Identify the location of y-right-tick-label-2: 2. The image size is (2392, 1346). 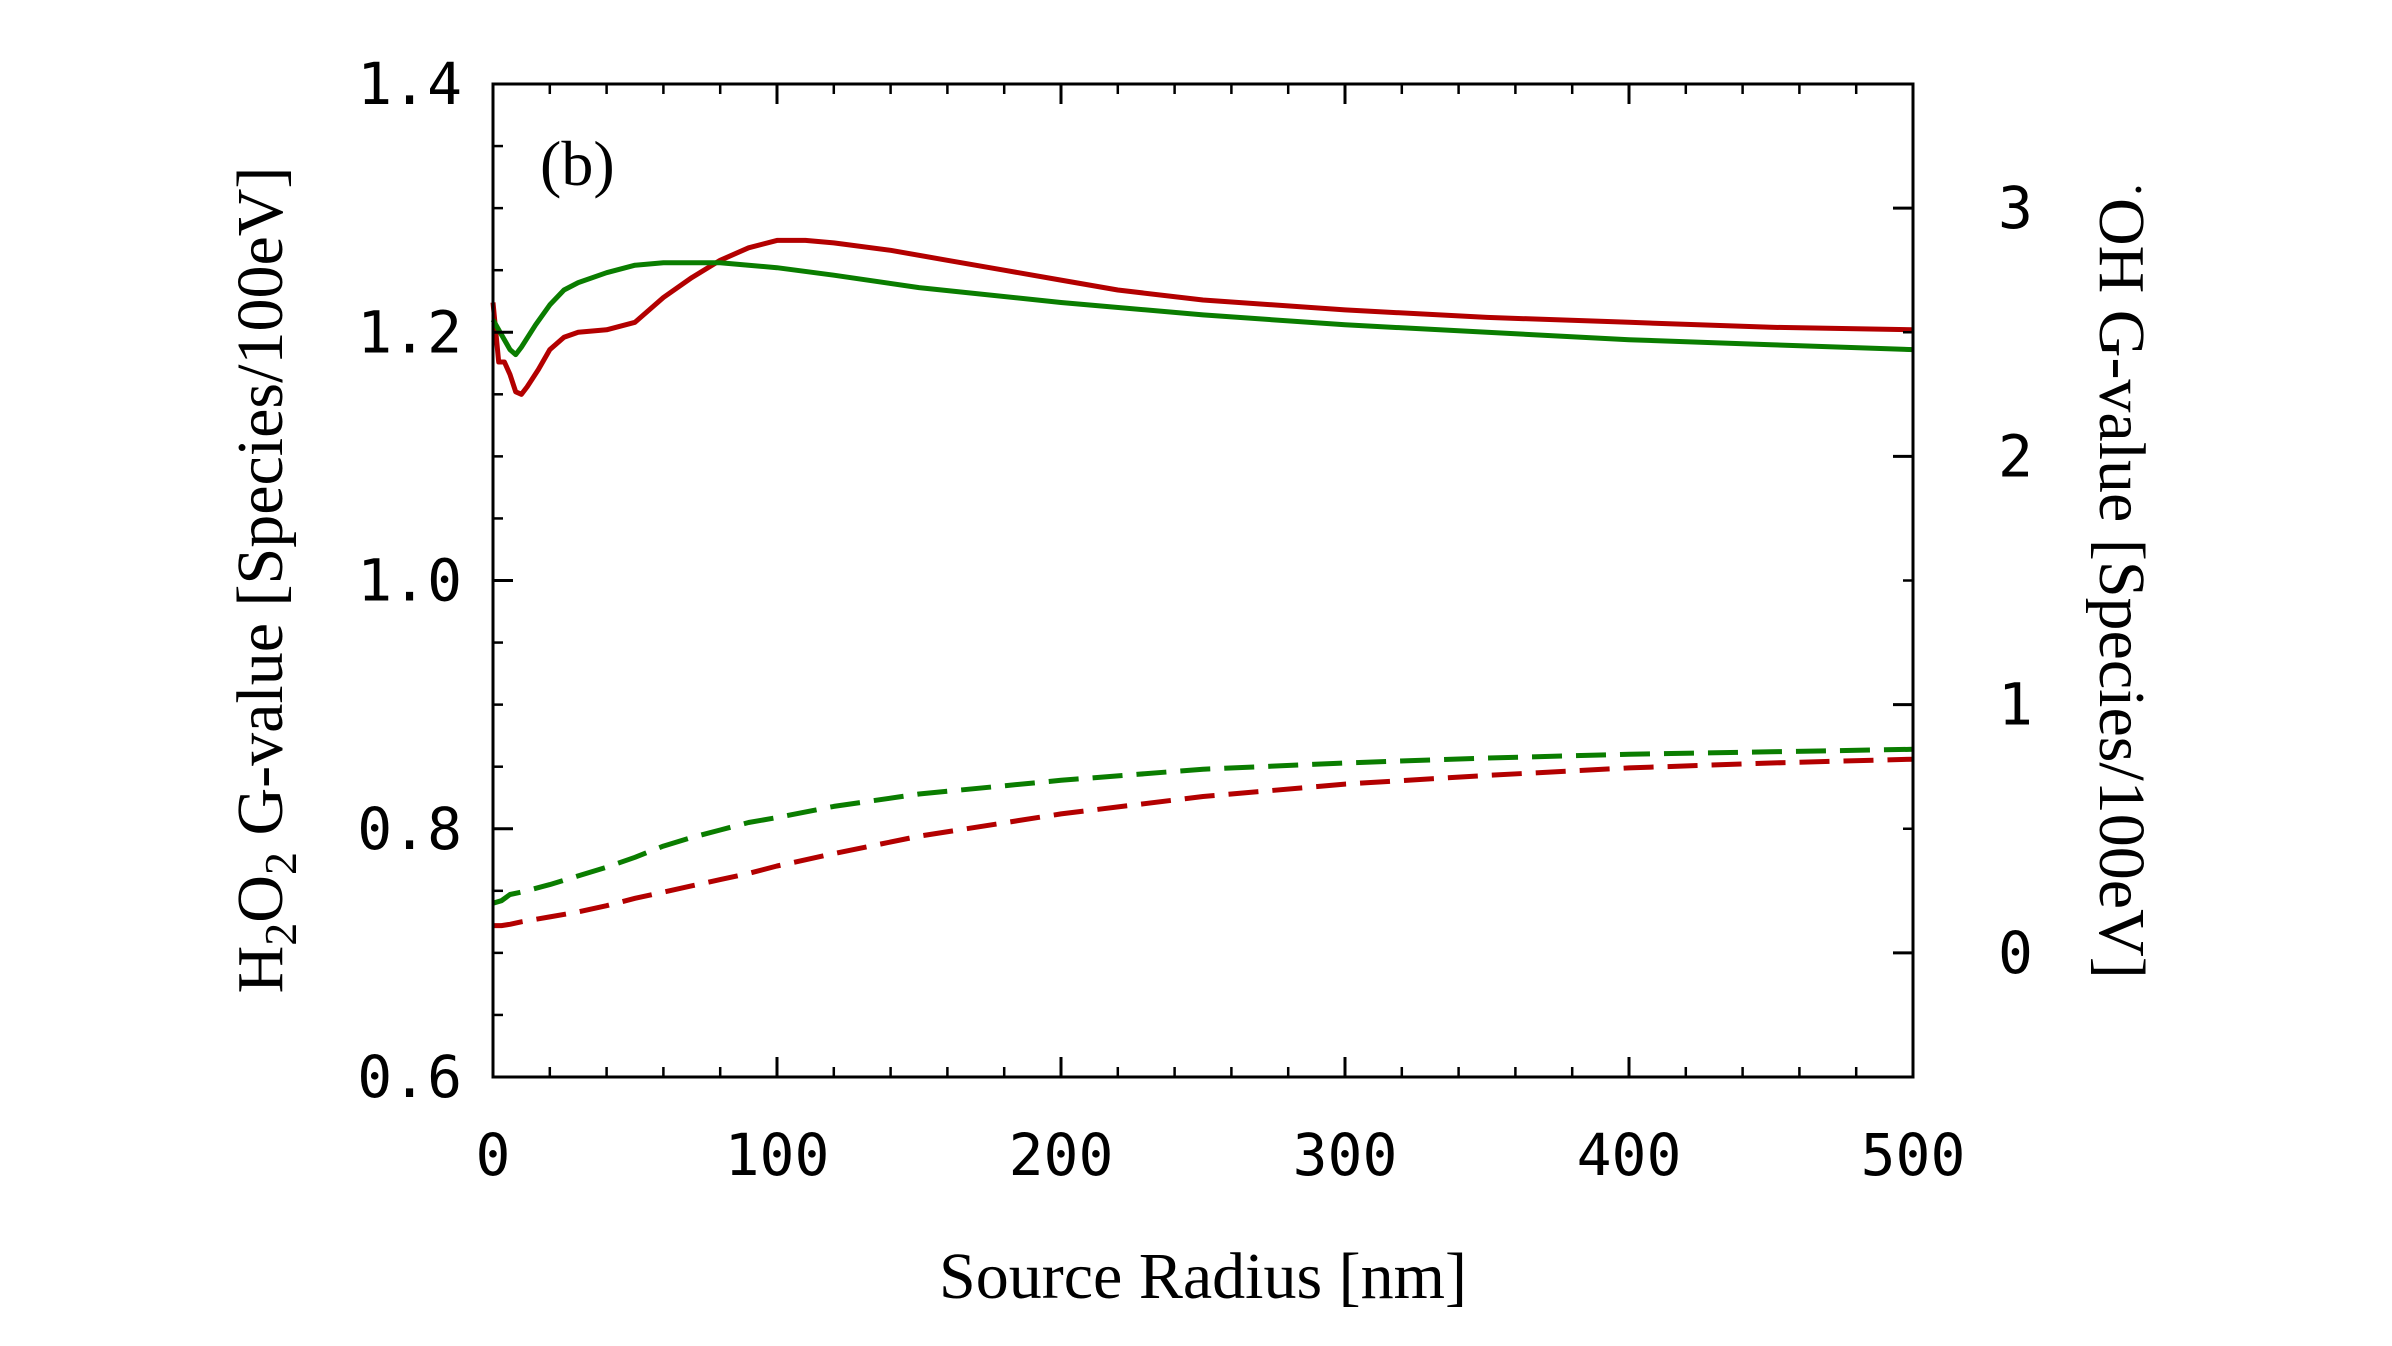
(2015, 456).